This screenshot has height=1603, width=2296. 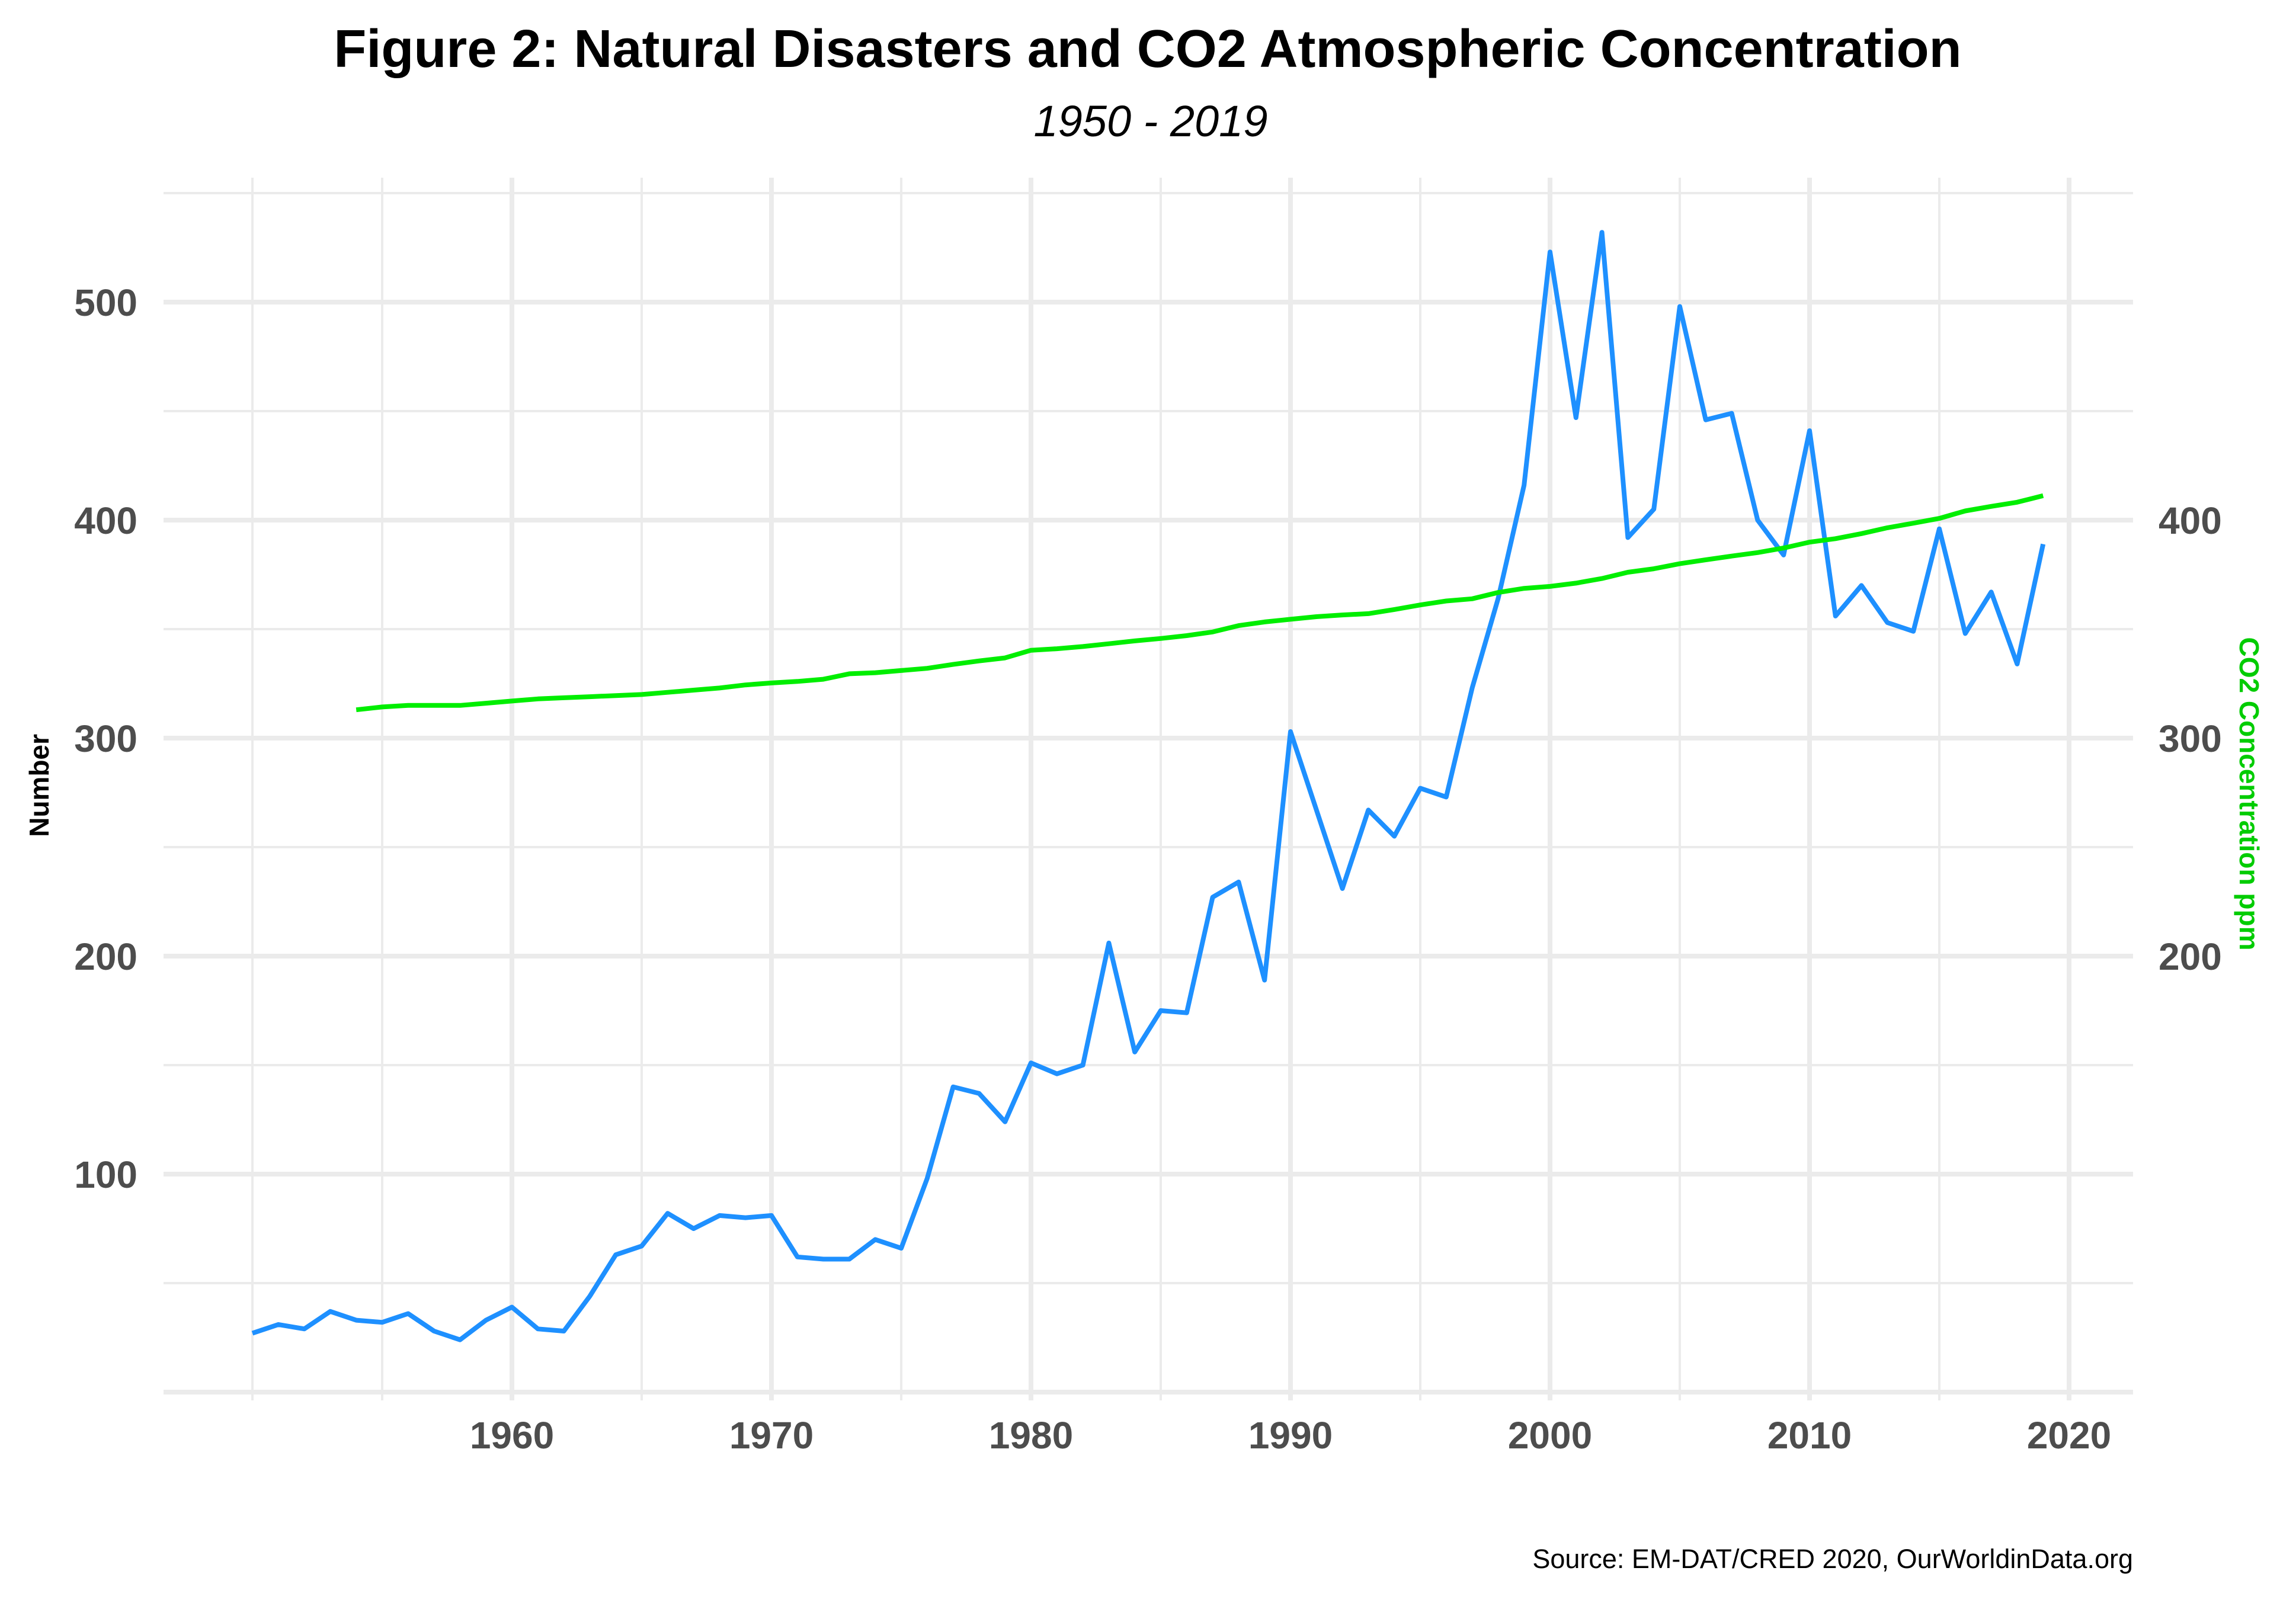 I want to click on y-tick-label: 100, so click(x=105, y=1174).